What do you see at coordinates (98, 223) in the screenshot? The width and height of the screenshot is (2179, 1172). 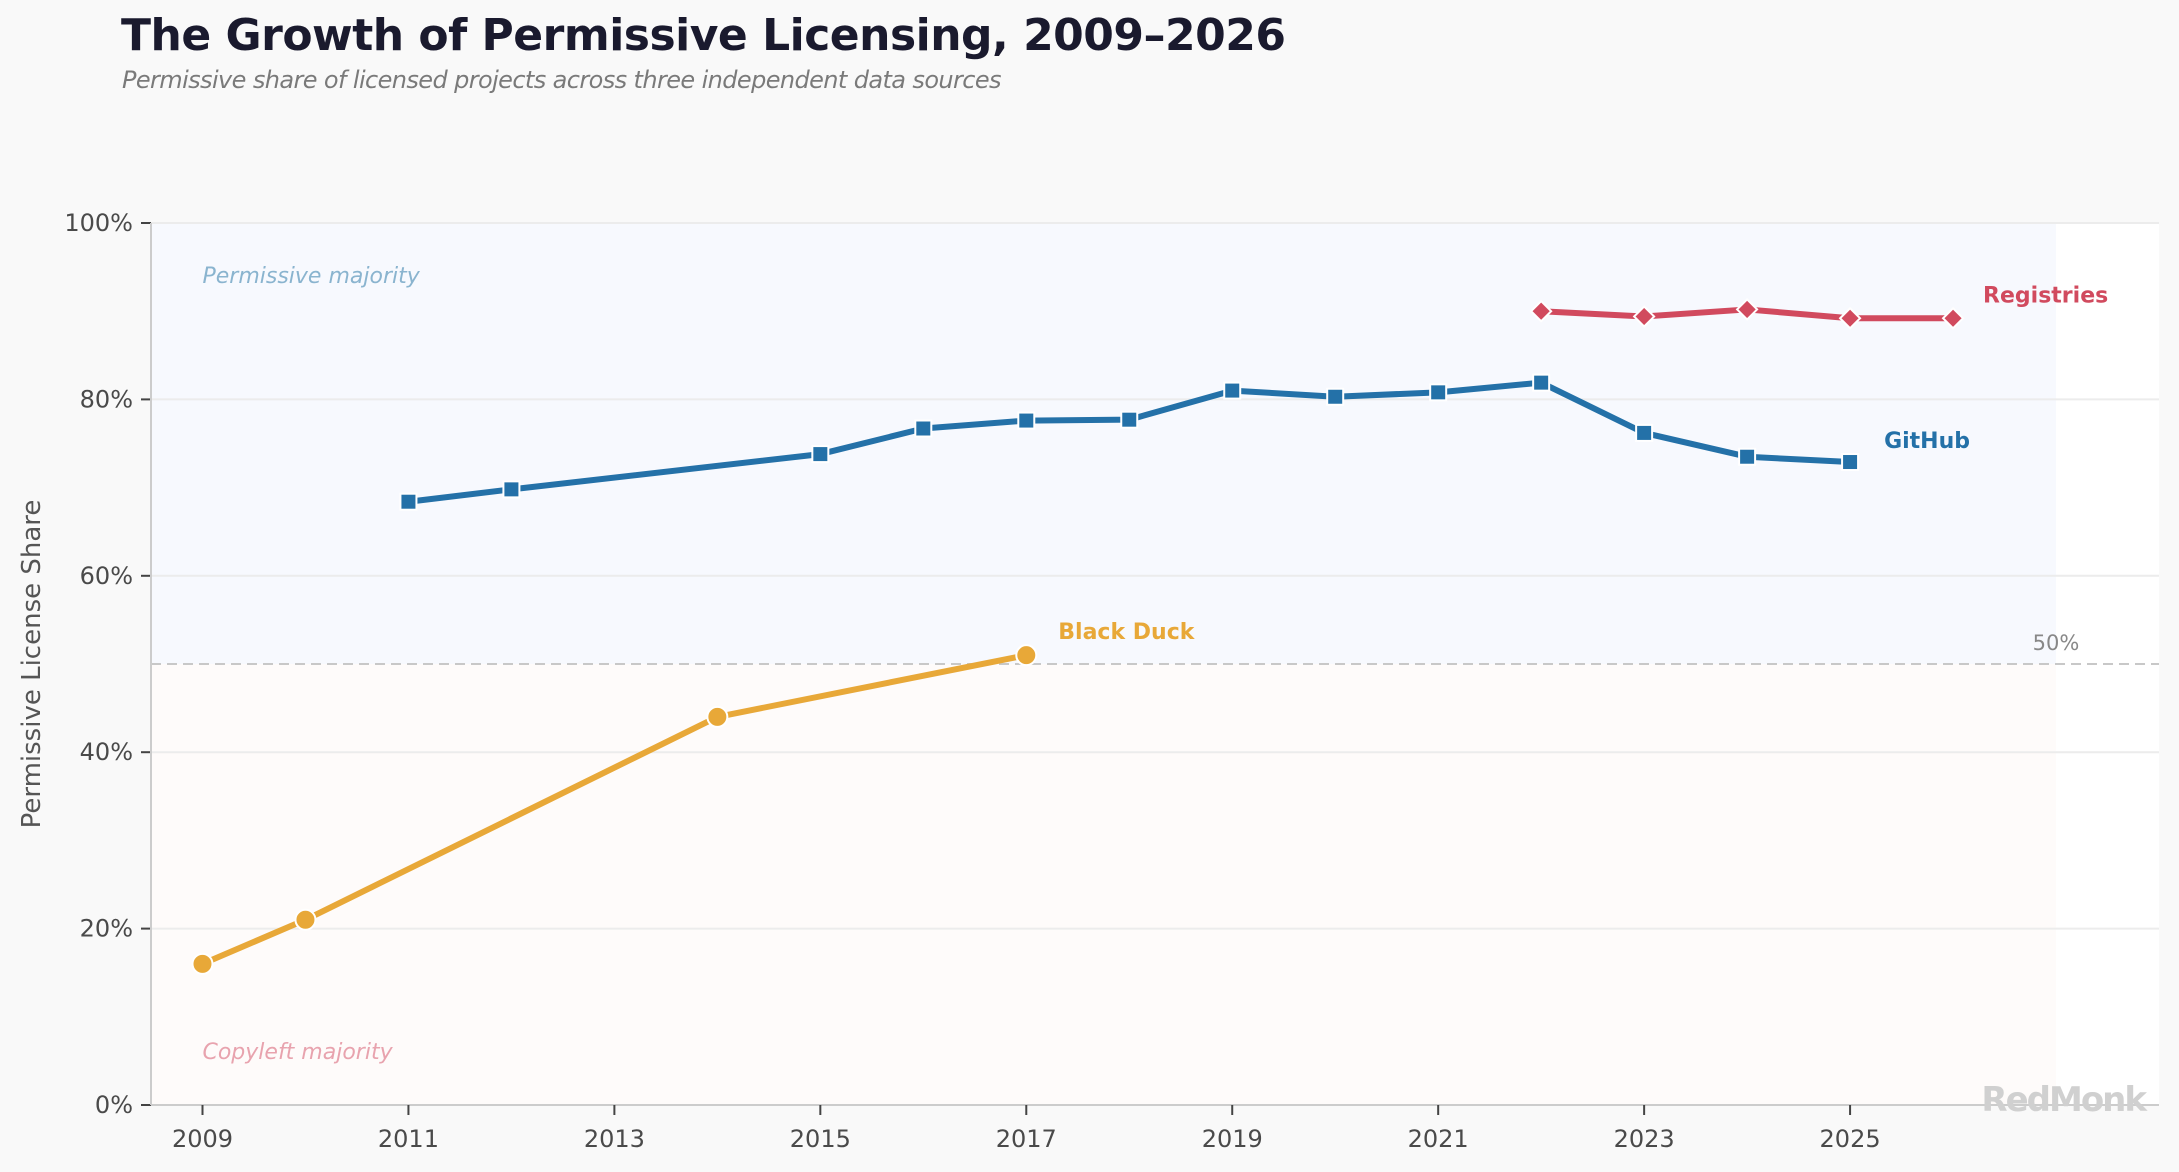 I see `y-tick-label: 100%` at bounding box center [98, 223].